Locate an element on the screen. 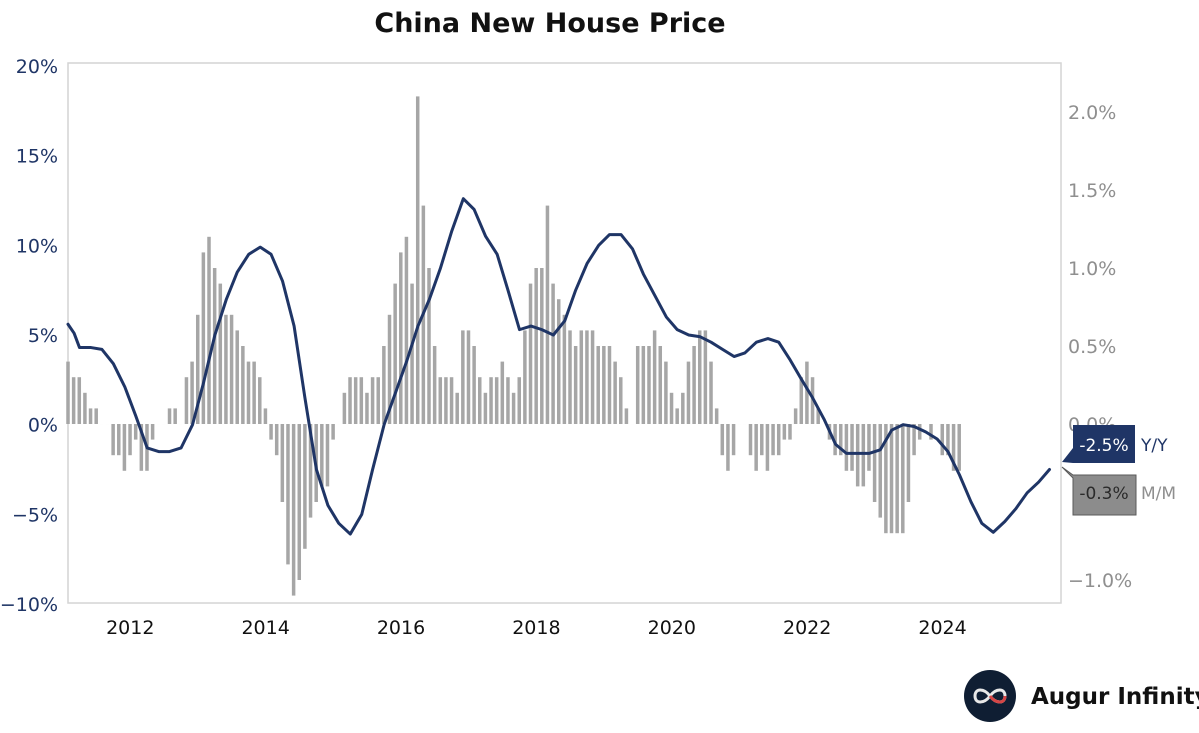 This screenshot has height=733, width=1199. yy-last-value-text: -2.5% is located at coordinates (1103, 446).